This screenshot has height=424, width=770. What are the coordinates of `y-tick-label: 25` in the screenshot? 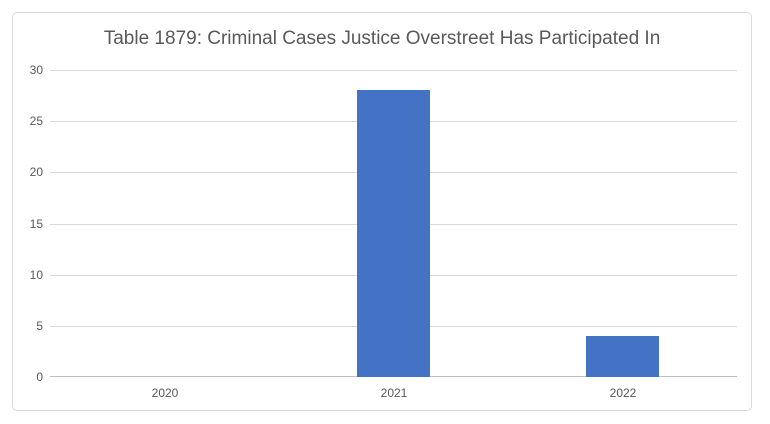 It's located at (36, 121).